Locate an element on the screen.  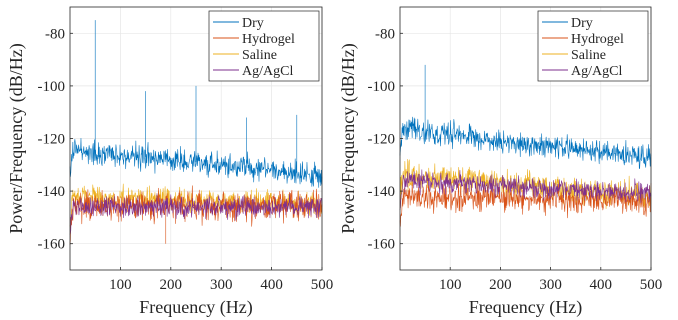
series-line-hydrogel is located at coordinates (525, 204).